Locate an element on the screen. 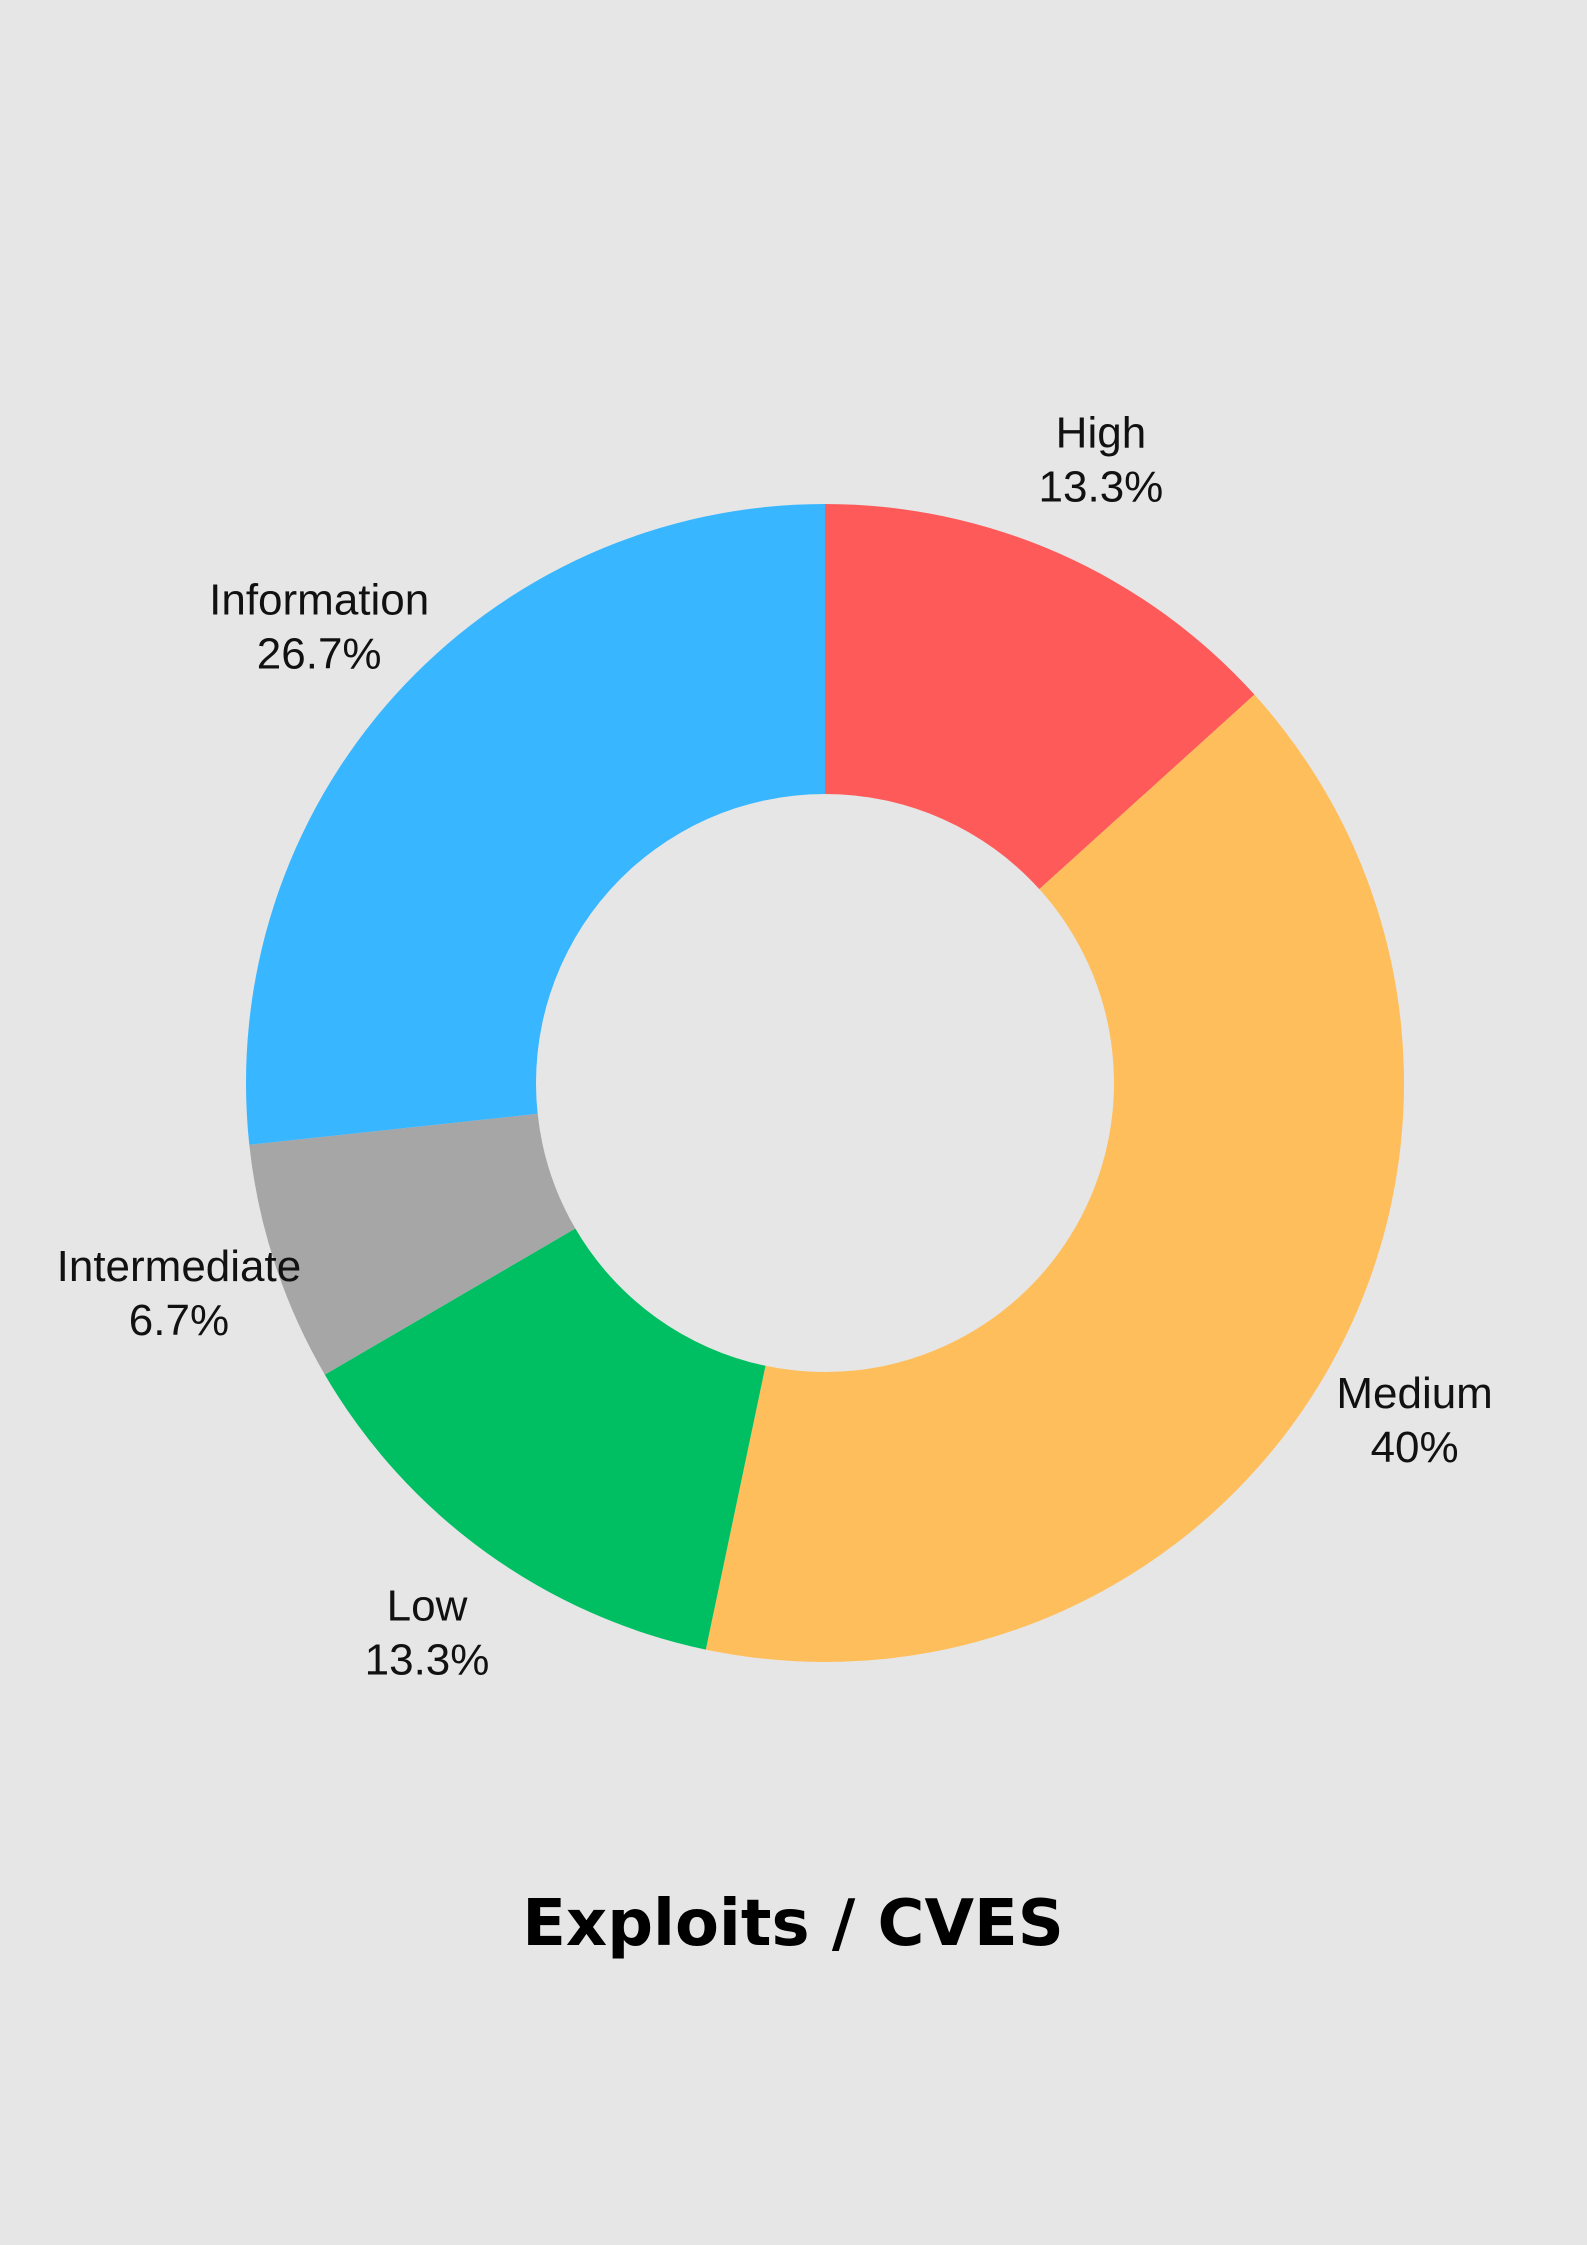 The image size is (1587, 2245). slice-percent-low: 13.3% is located at coordinates (427, 1659).